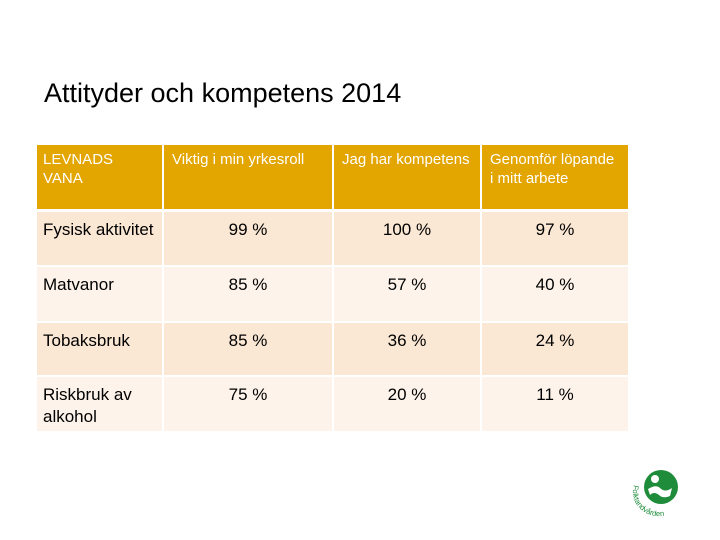 The height and width of the screenshot is (540, 720). What do you see at coordinates (555, 404) in the screenshot?
I see `value-cell: 11 %` at bounding box center [555, 404].